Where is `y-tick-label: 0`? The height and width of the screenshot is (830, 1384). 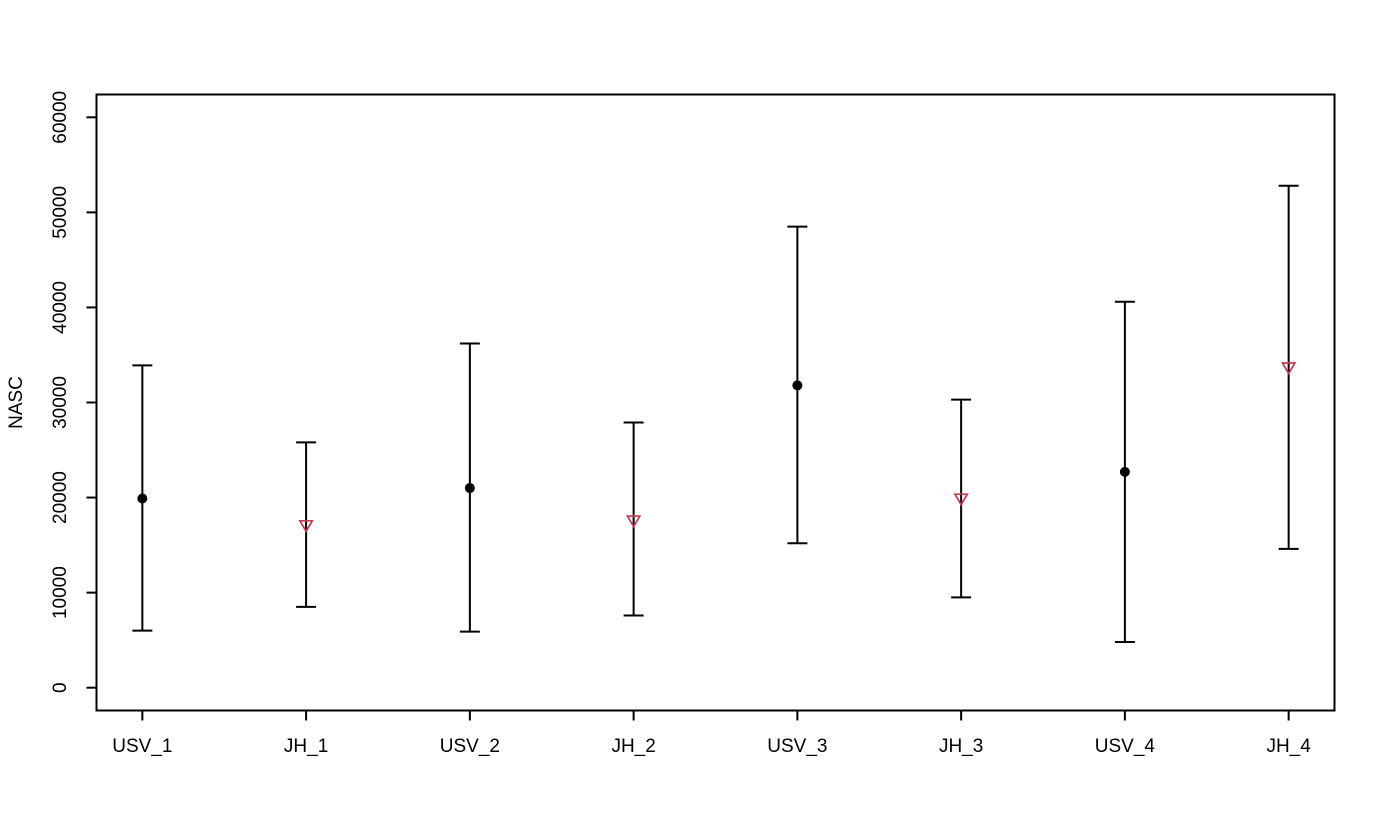 y-tick-label: 0 is located at coordinates (60, 687).